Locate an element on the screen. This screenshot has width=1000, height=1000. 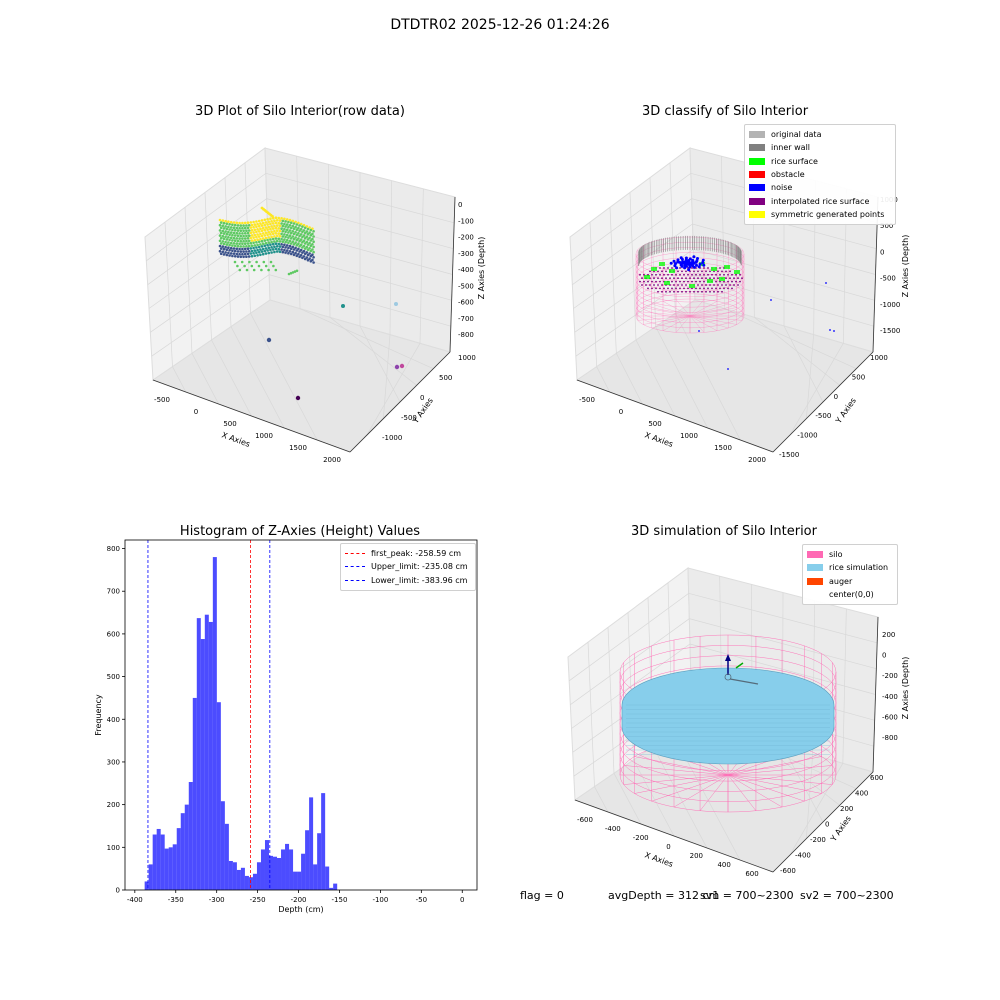
y-tick-label: 800 is located at coordinates (113, 549).